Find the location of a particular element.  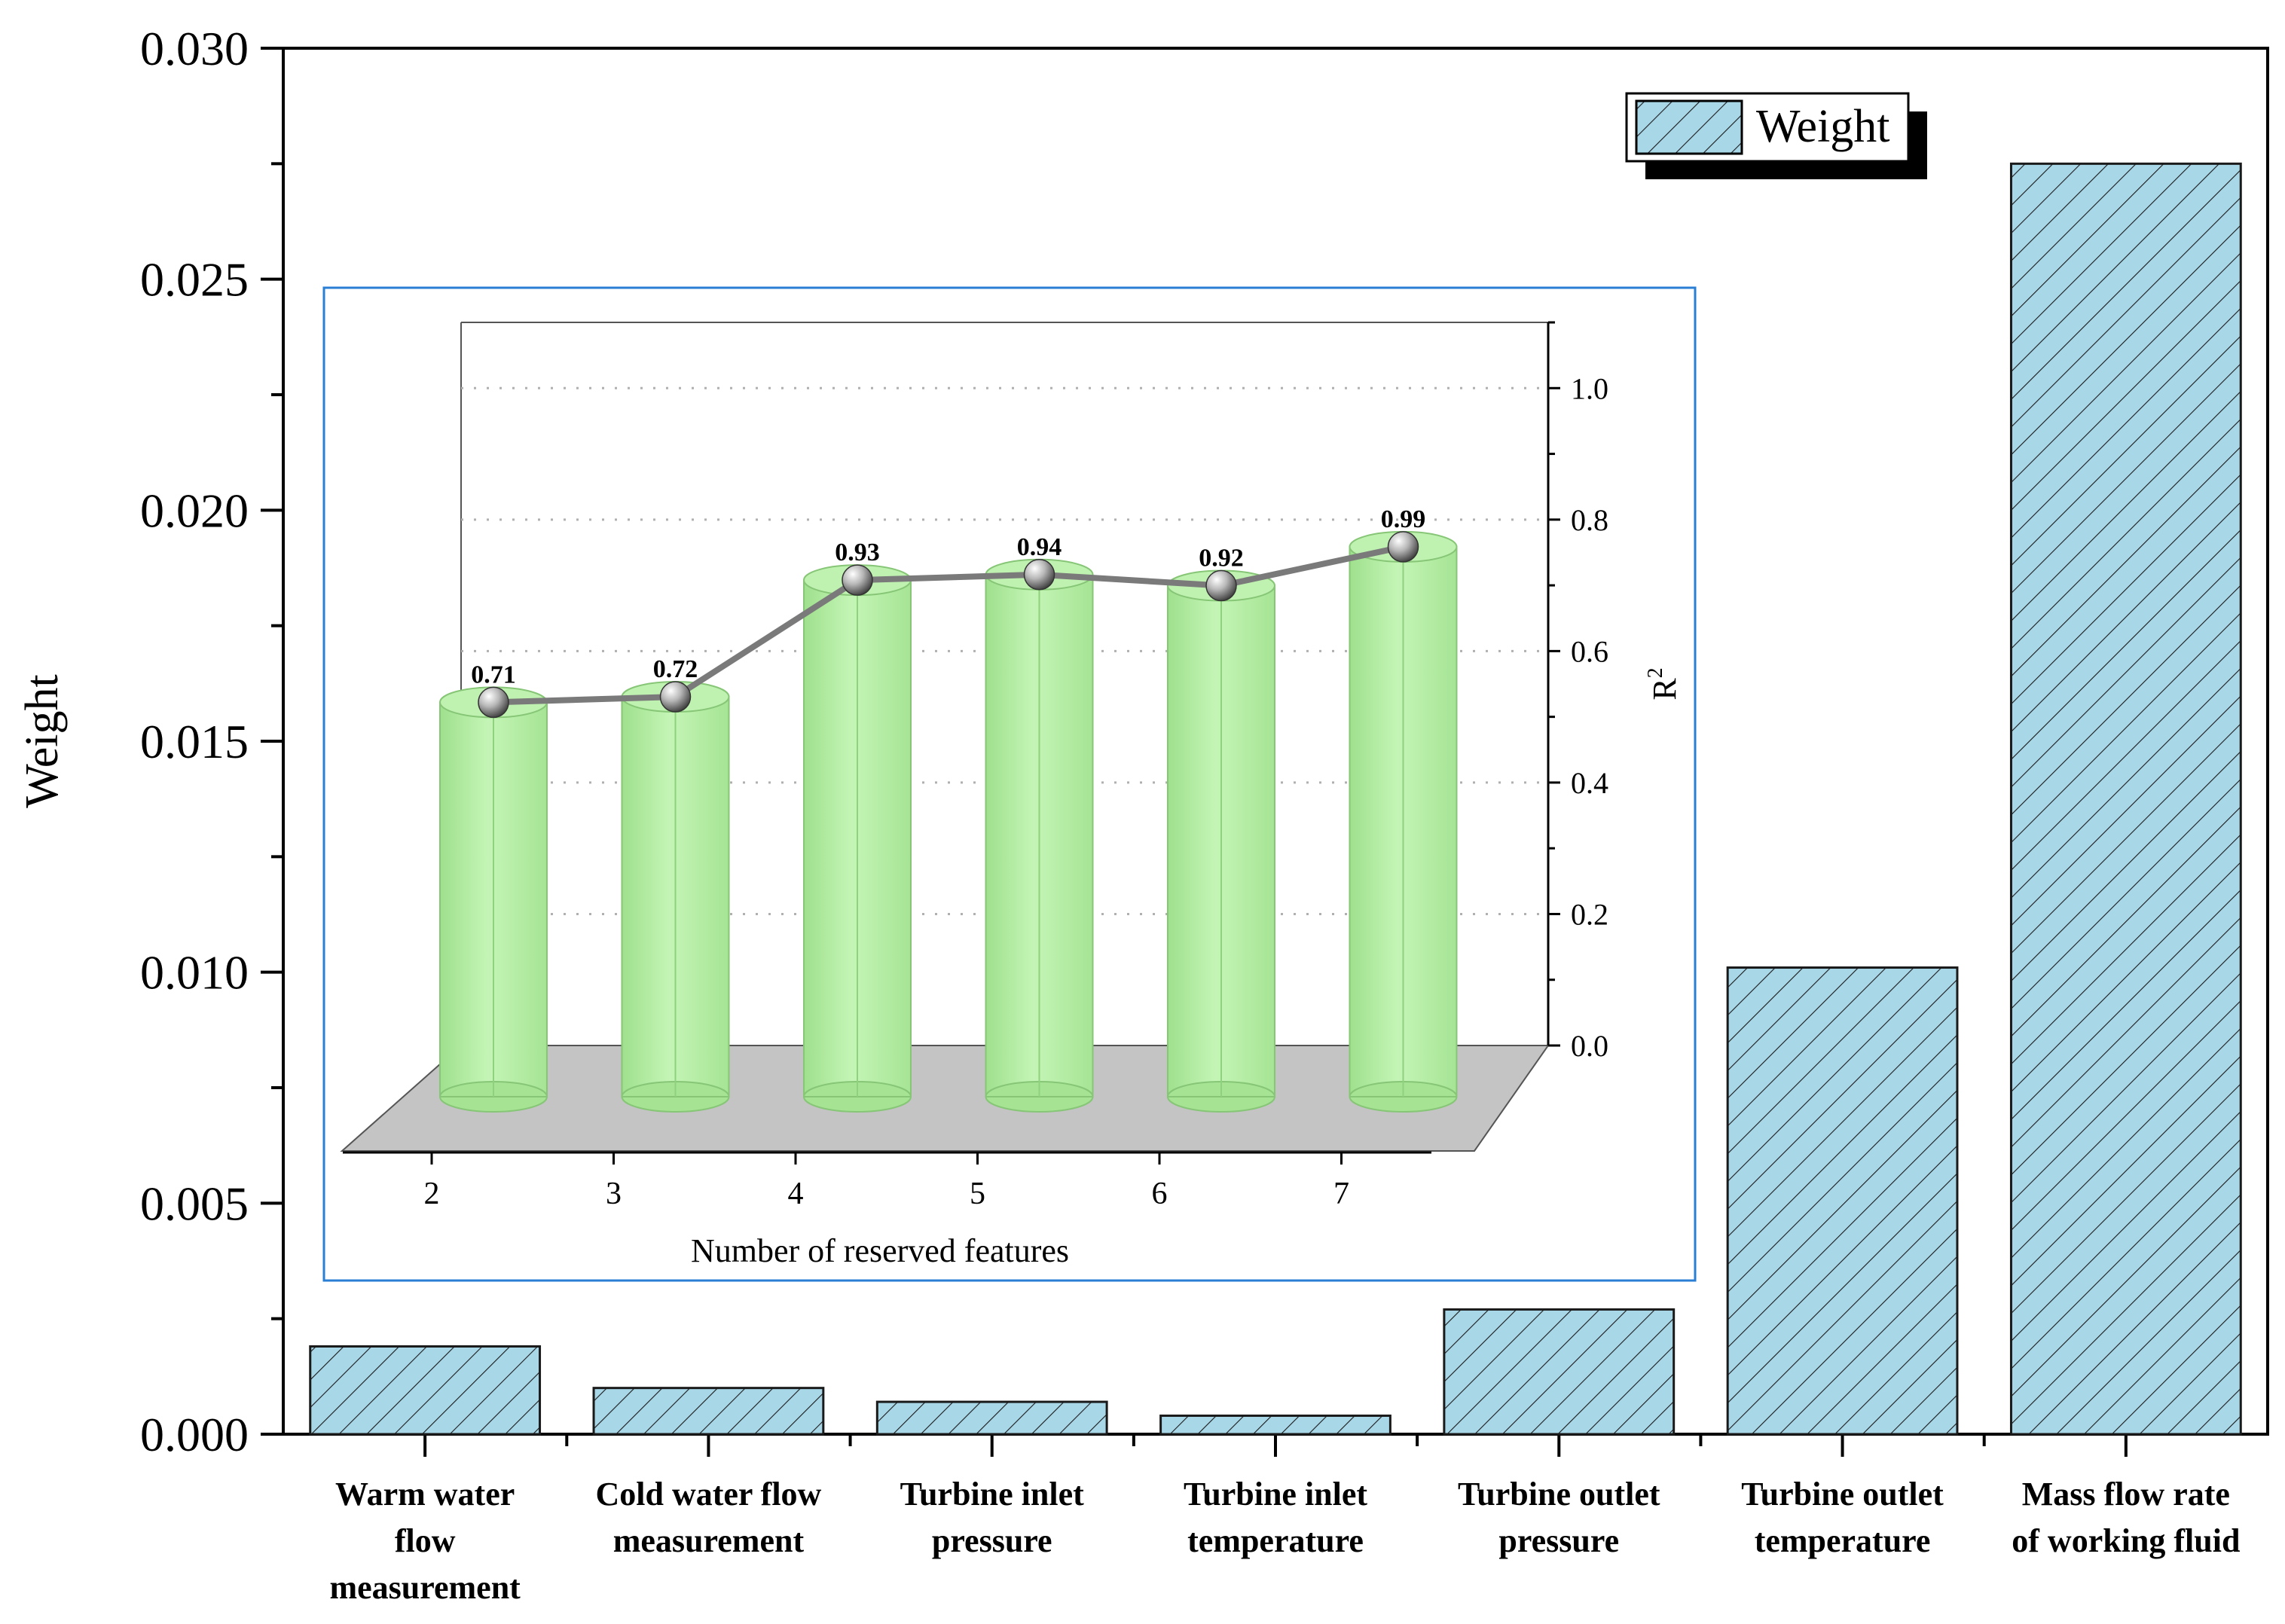

main-x-tick-label-line: Warm water is located at coordinates (425, 1495).